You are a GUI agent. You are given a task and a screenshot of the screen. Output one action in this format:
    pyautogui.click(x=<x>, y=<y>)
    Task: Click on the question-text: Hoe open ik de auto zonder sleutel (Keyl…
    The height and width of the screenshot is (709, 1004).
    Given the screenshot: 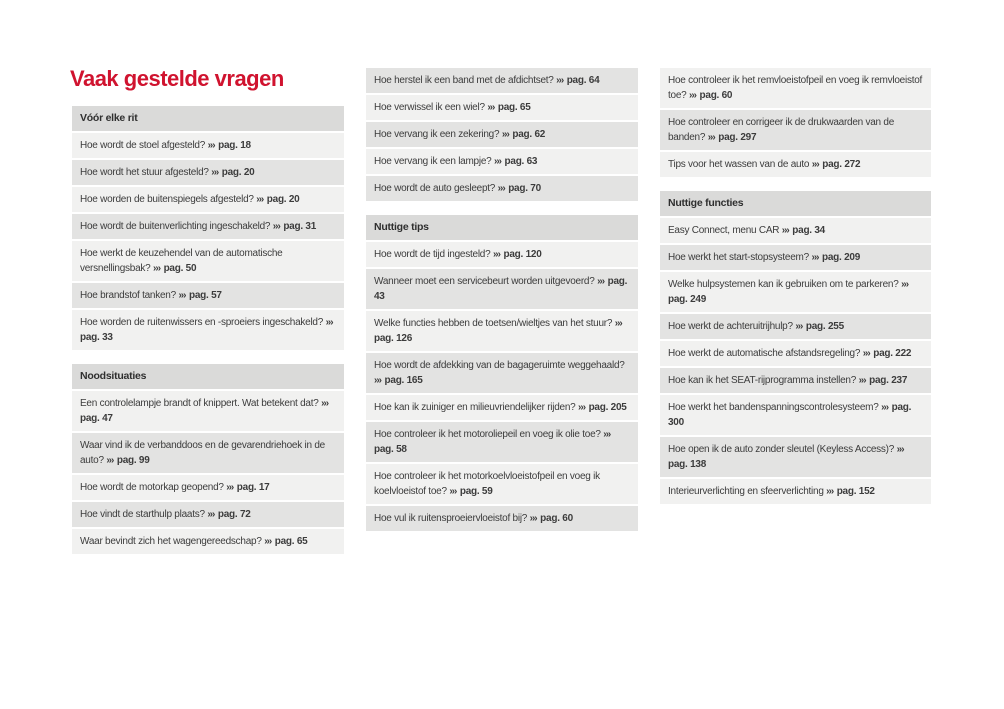 What is the action you would take?
    pyautogui.click(x=781, y=449)
    